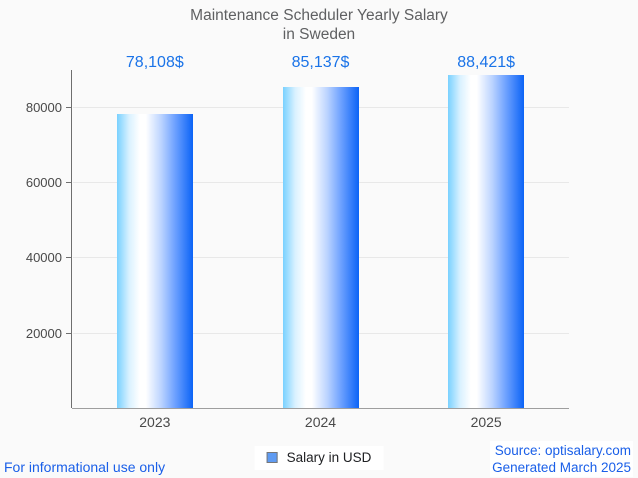 The image size is (638, 478). Describe the element at coordinates (85, 467) in the screenshot. I see `disclaimer-text: For informational use only` at that location.